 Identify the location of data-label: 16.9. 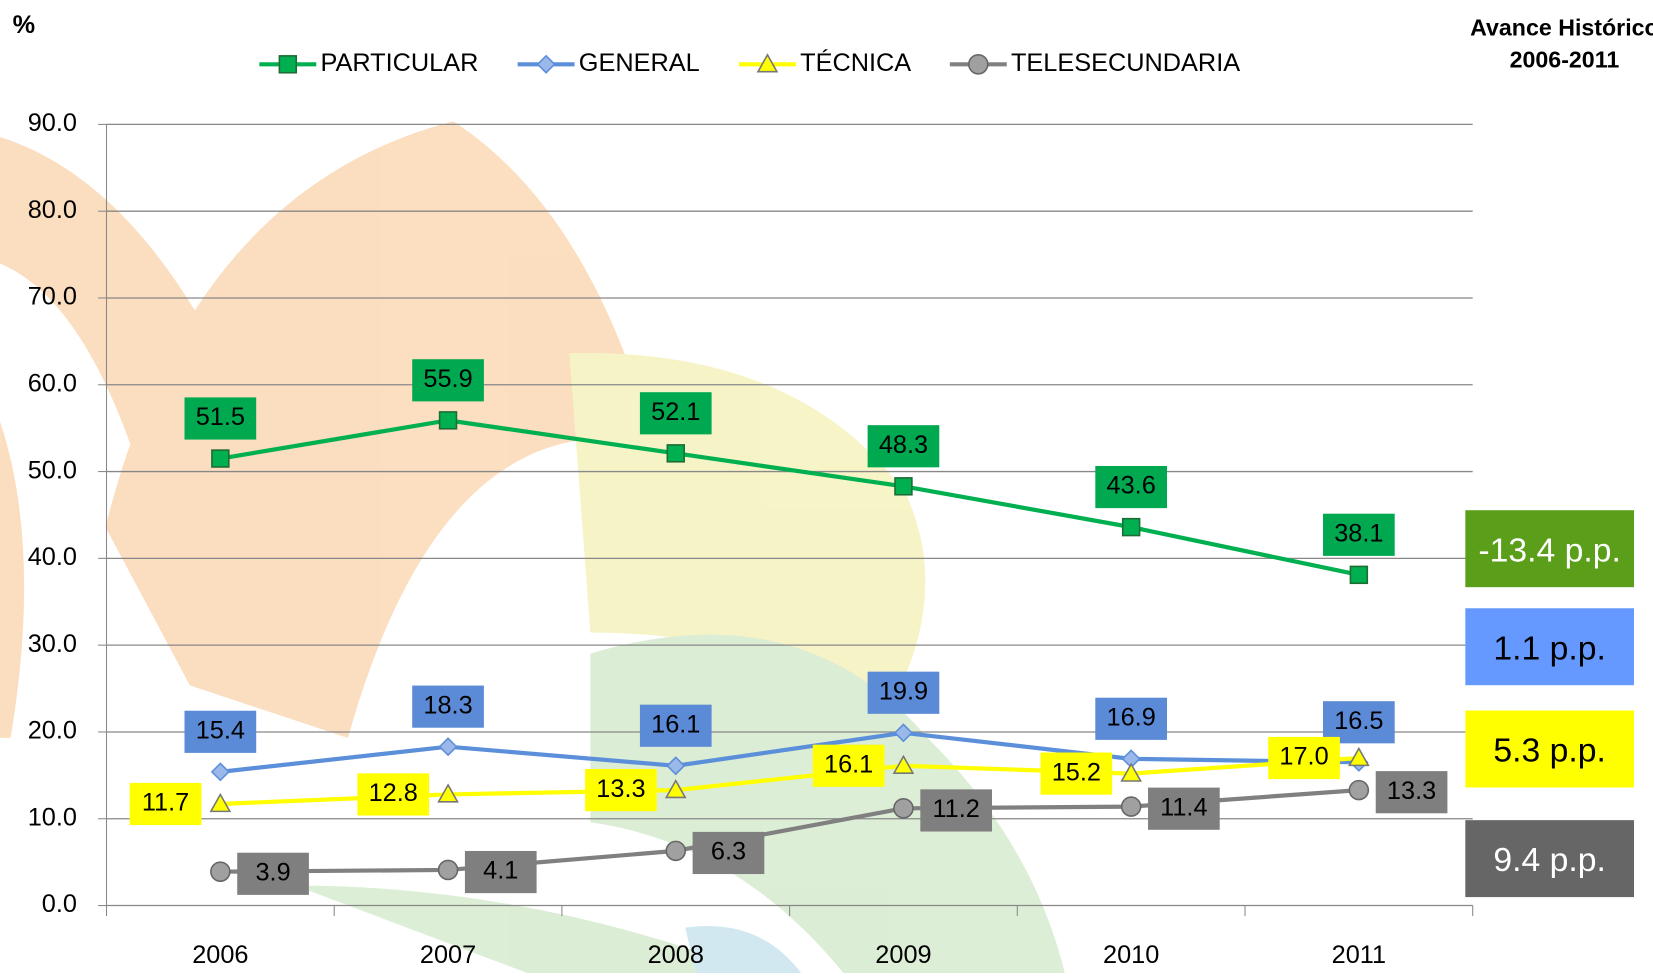
(1131, 717).